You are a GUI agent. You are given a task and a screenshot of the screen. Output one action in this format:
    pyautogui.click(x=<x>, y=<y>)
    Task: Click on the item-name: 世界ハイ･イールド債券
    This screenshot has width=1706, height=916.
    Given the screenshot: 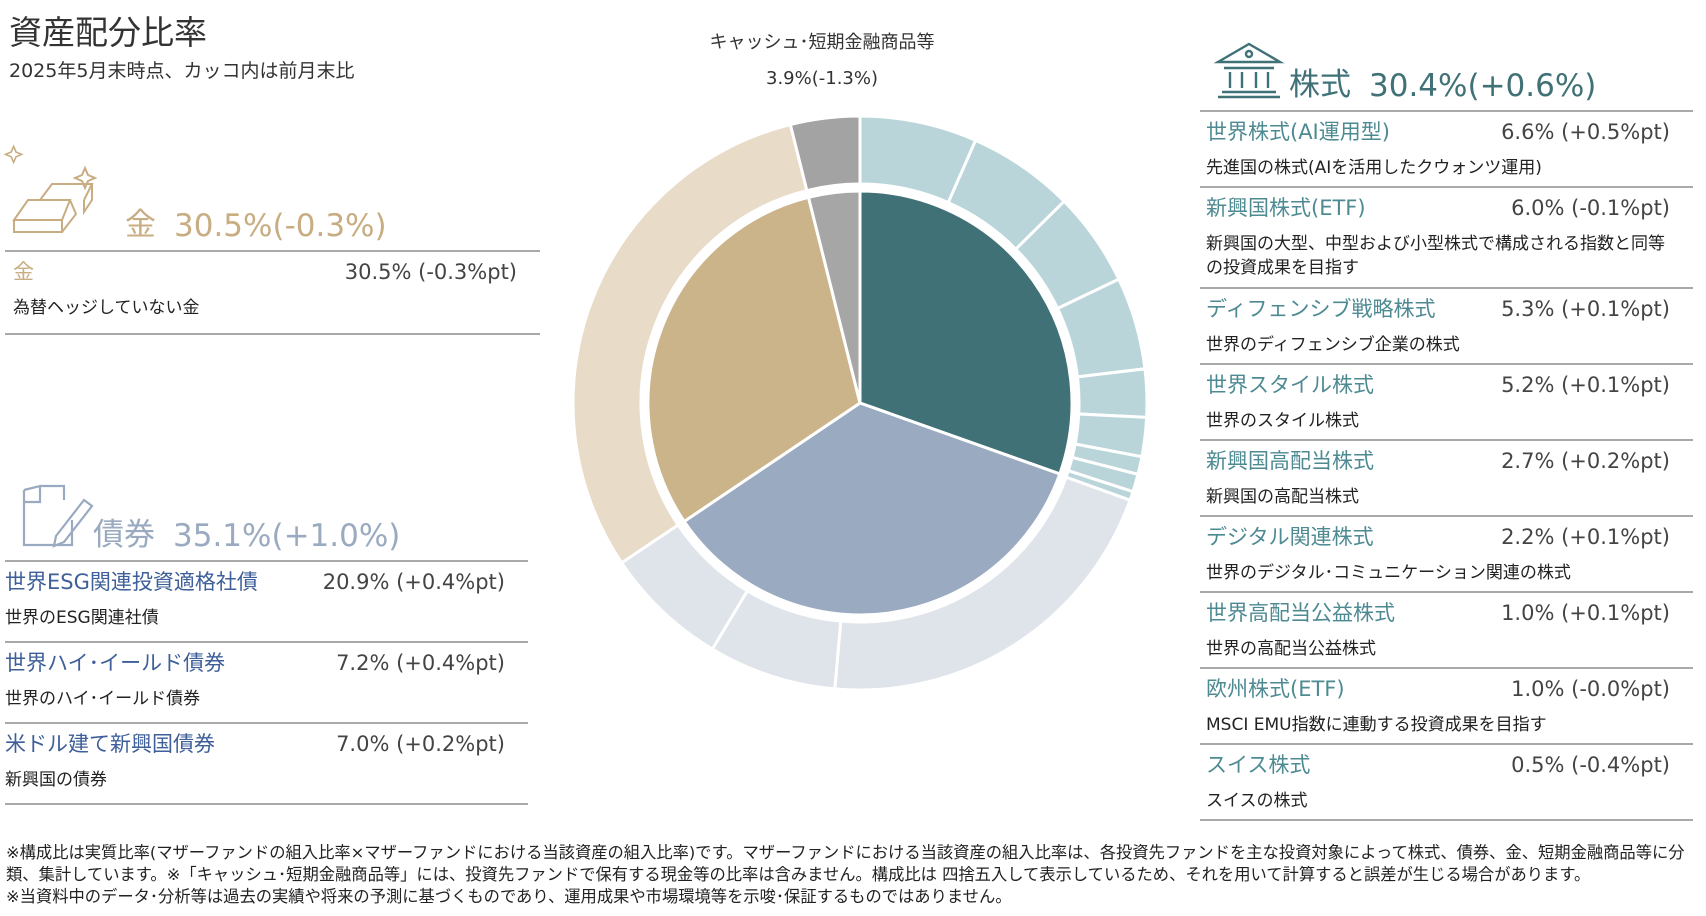 What is the action you would take?
    pyautogui.click(x=115, y=663)
    